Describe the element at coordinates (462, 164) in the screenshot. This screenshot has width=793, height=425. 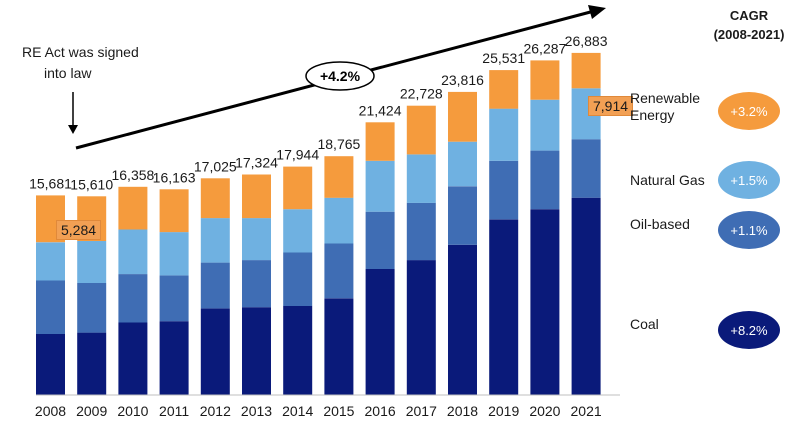
I see `bar-gas-2018` at that location.